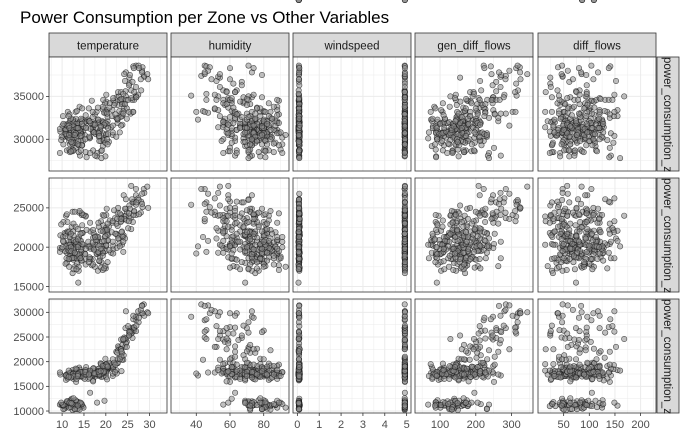  I want to click on x-tick-label: 60, so click(230, 425).